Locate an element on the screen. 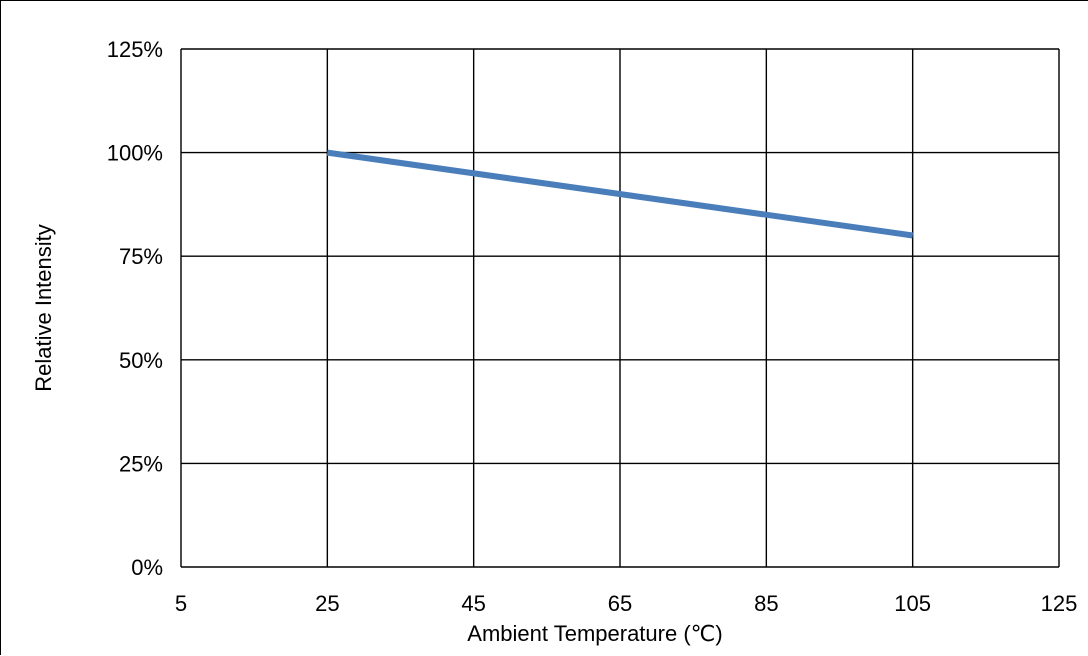 This screenshot has height=656, width=1088. y-tick-label: 25% is located at coordinates (141, 463).